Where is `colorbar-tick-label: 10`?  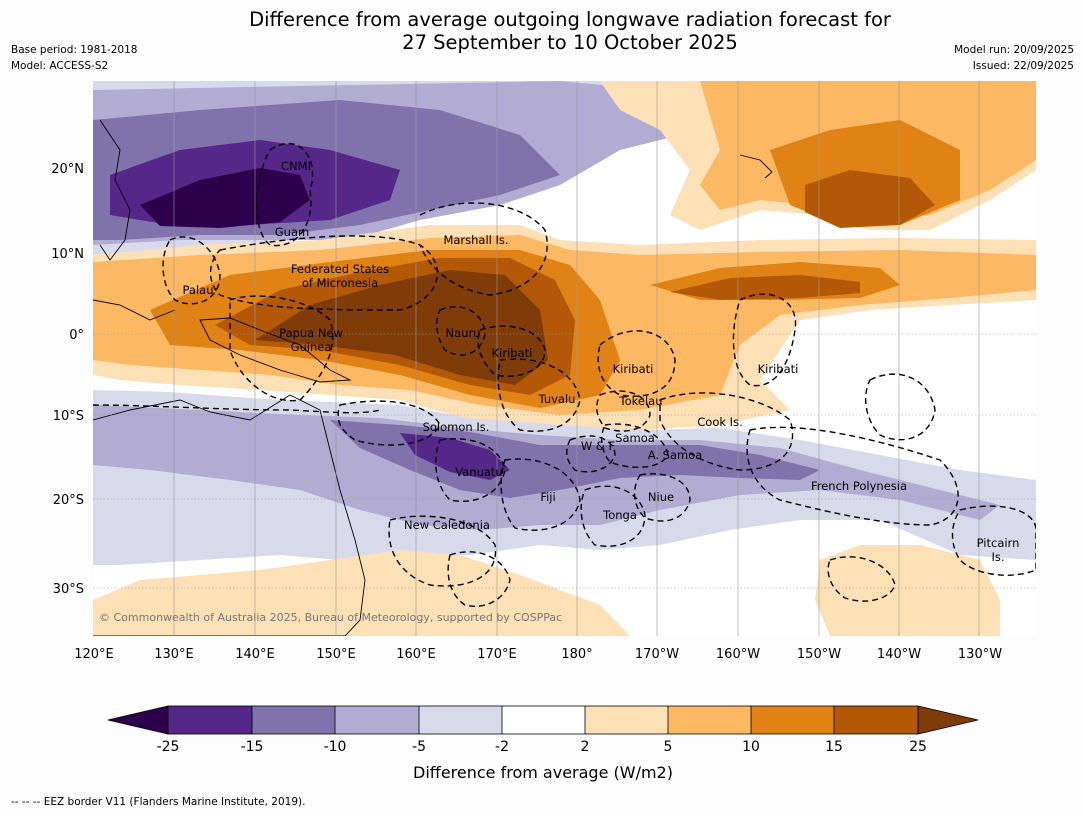 colorbar-tick-label: 10 is located at coordinates (751, 747).